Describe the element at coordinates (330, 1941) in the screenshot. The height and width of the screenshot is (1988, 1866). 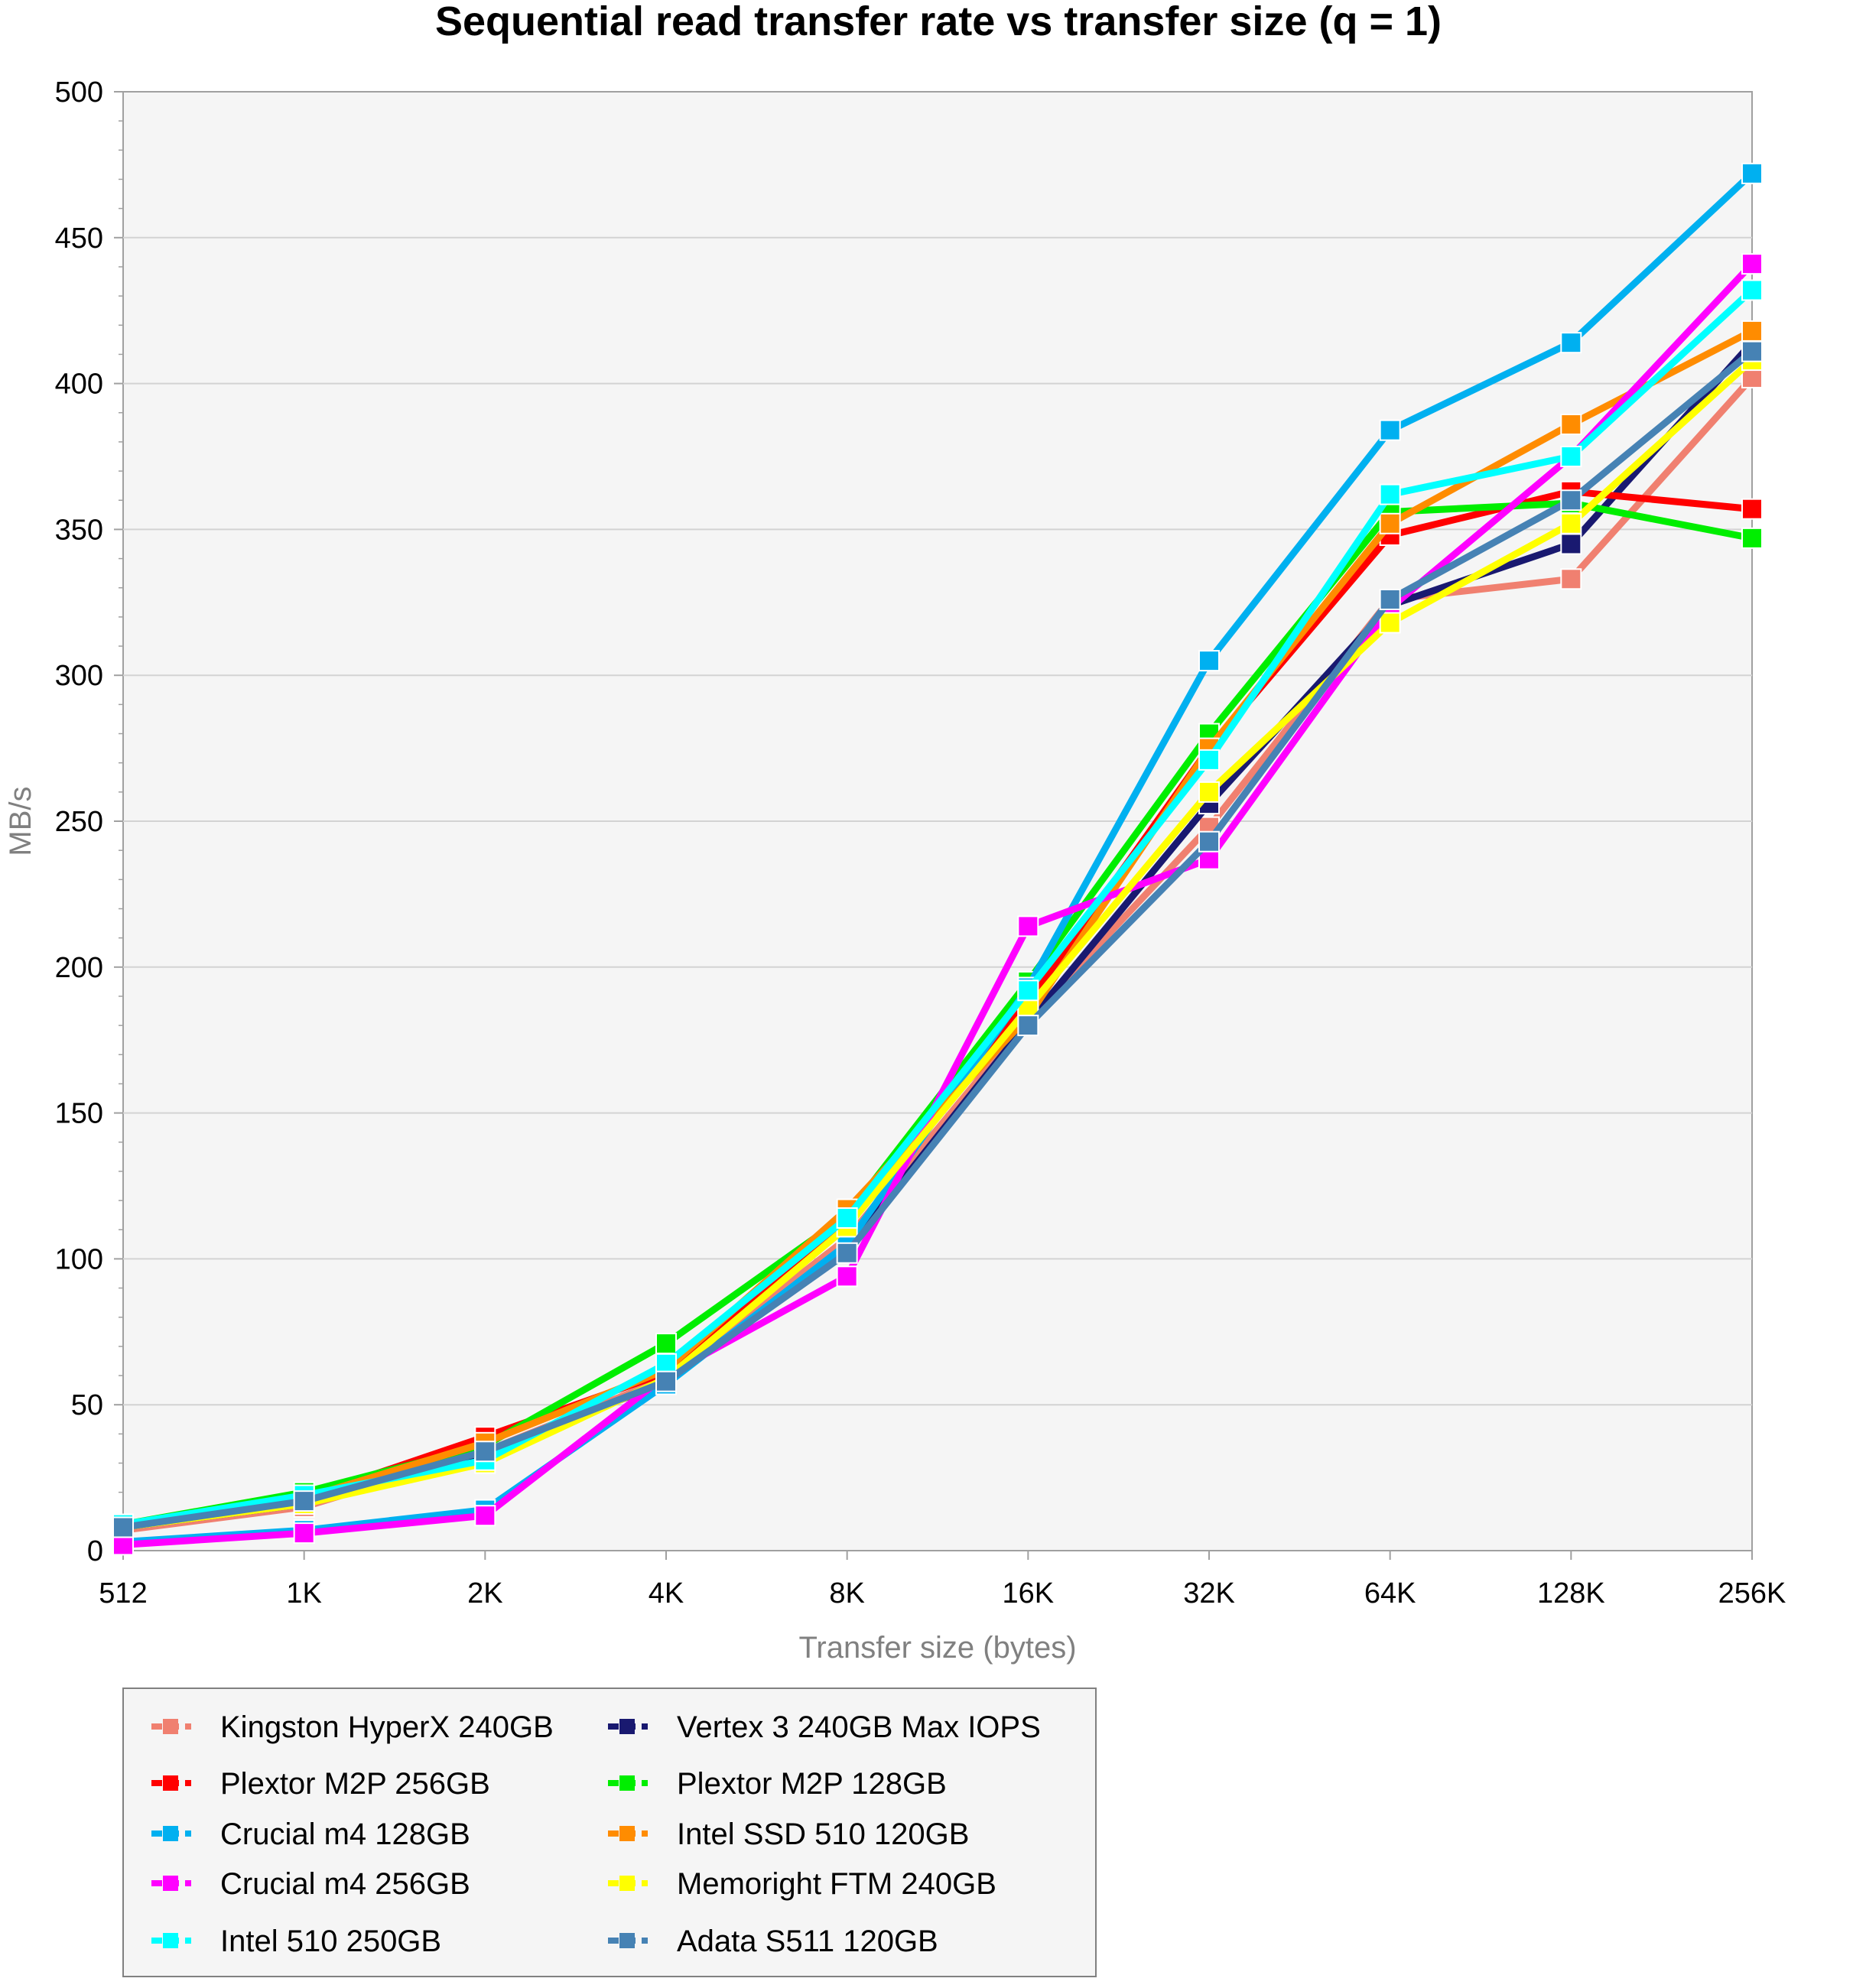
I see `legend-label: Intel 510 250GB` at that location.